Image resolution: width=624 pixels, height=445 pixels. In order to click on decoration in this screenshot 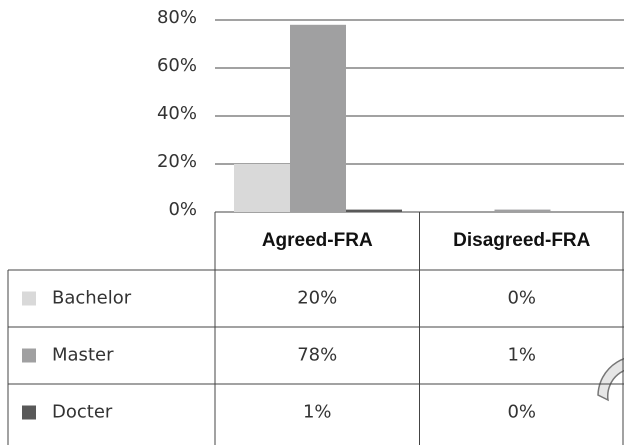, I will do `click(610, 380)`.